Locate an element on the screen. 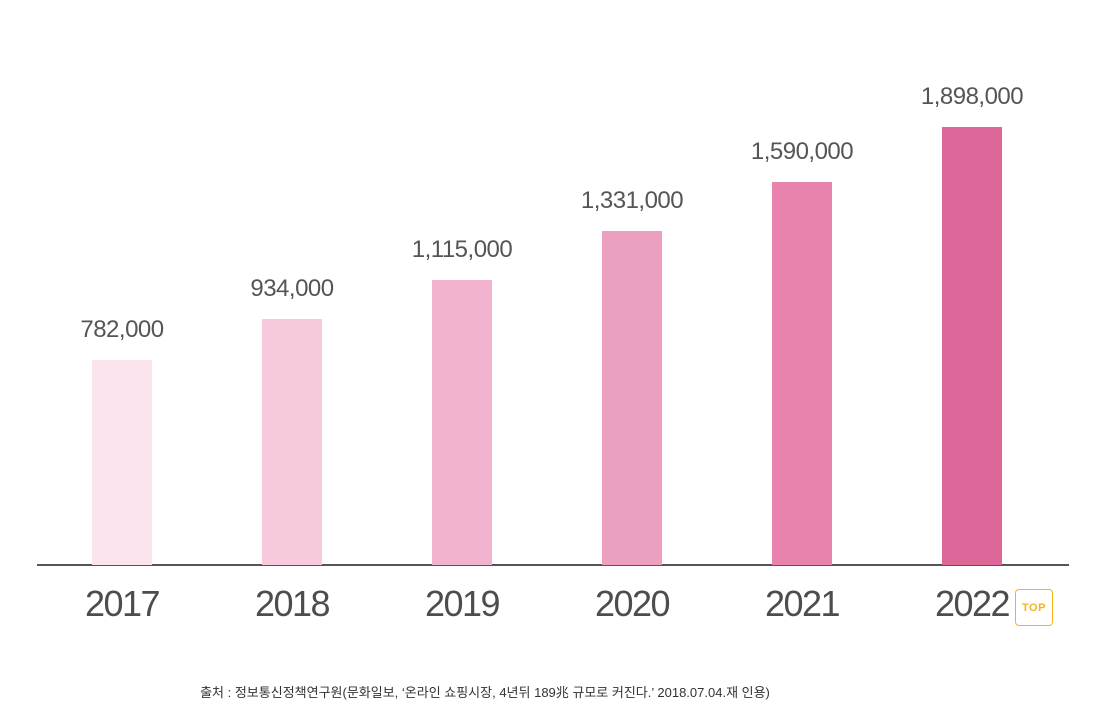  bar-value-label: 782,000 is located at coordinates (122, 329).